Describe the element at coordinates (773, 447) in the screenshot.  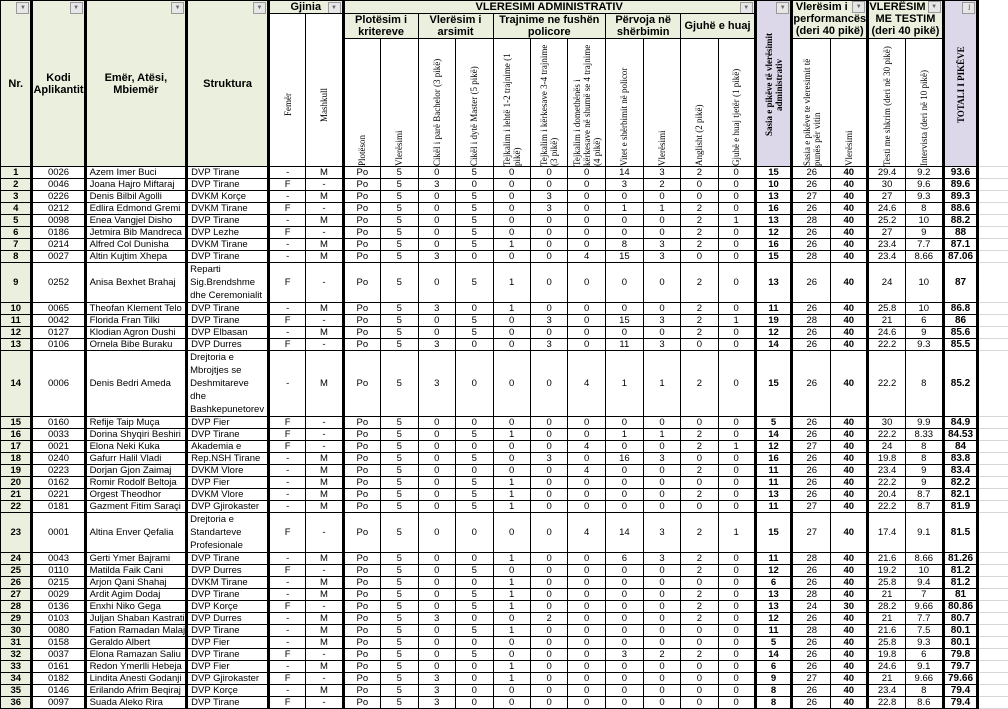
I see `cell-sasia-admin: 12` at that location.